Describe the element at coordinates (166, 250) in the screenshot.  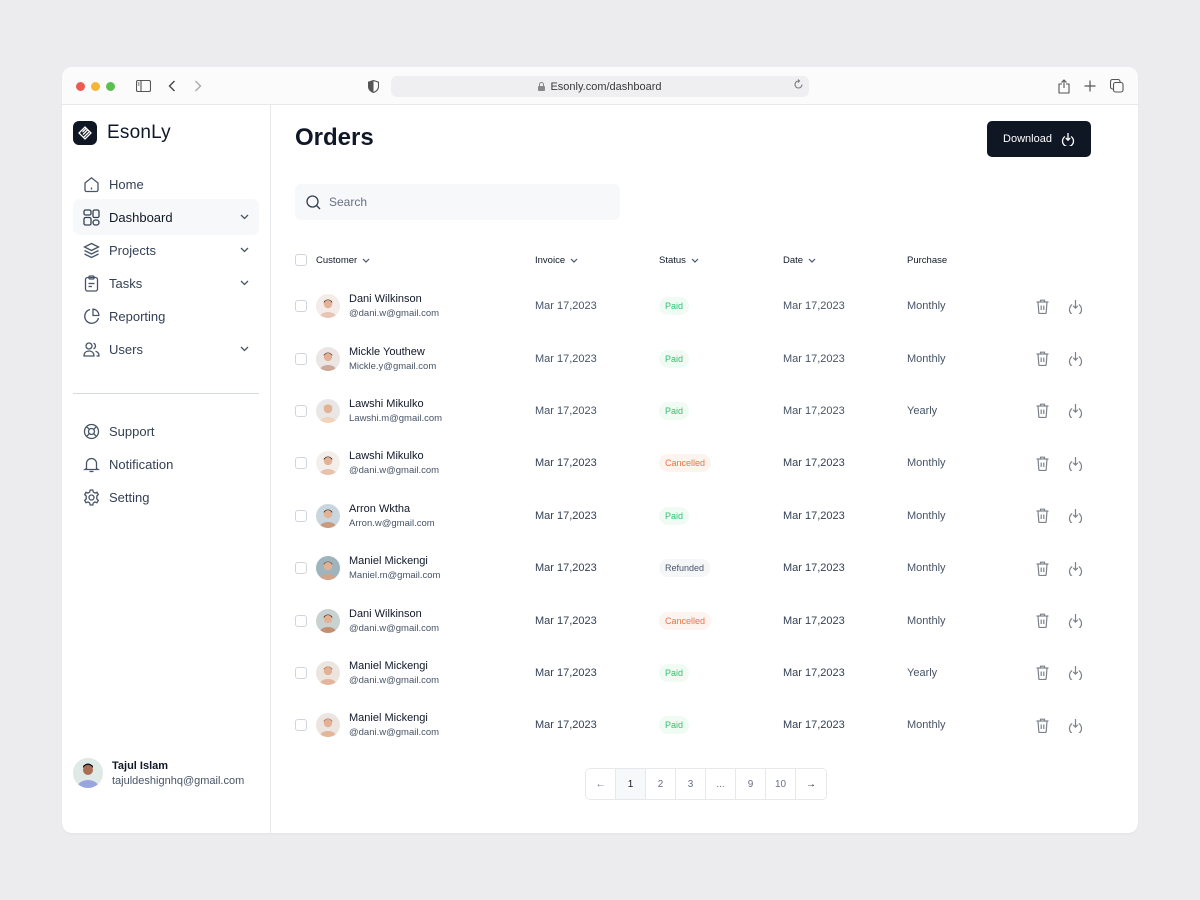
I see `sidebar-item-projects: Projects` at that location.